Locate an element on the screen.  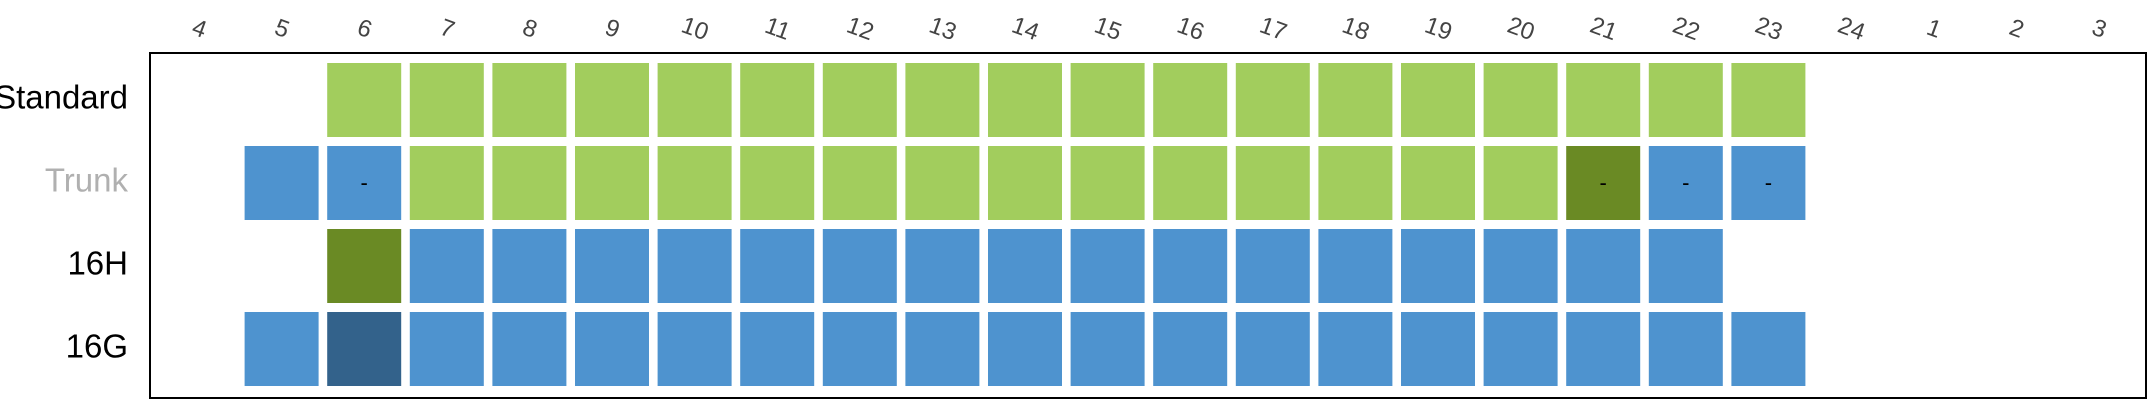
heatmap-cell-trunk-22: - is located at coordinates (1685, 183).